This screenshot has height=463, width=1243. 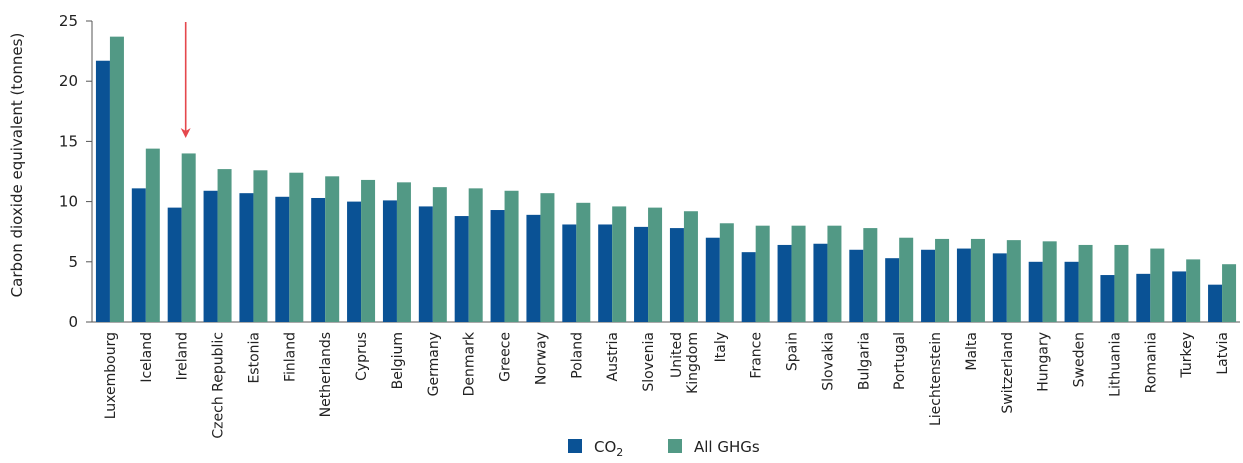 I want to click on bar-ghg-sweden, so click(x=1085, y=283).